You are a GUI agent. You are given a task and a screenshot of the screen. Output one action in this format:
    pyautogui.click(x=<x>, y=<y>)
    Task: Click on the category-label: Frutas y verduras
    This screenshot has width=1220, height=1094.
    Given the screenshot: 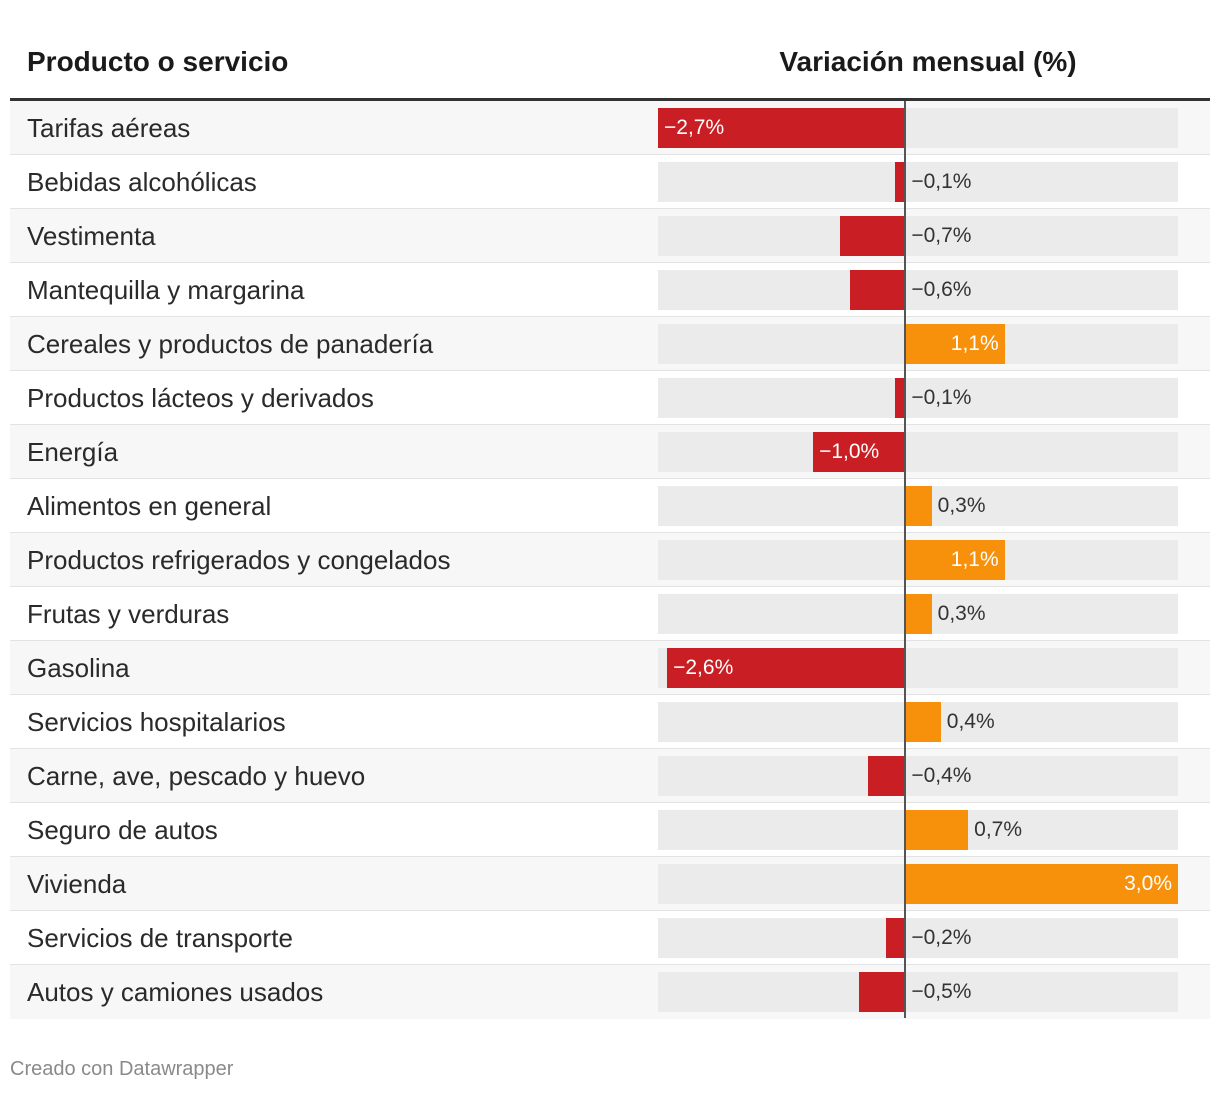 What is the action you would take?
    pyautogui.click(x=128, y=614)
    